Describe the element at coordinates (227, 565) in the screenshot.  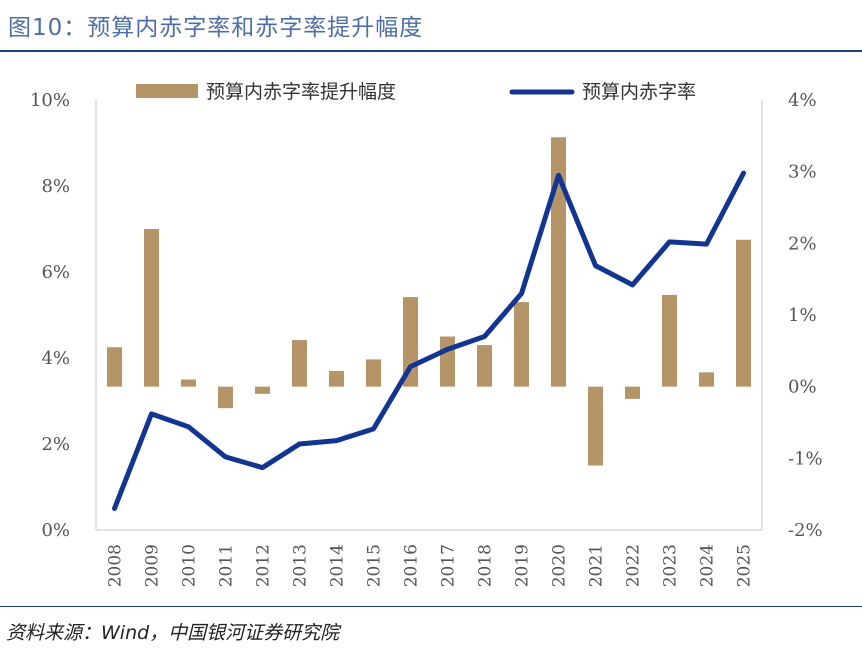
I see `x-tick-label: 2011` at that location.